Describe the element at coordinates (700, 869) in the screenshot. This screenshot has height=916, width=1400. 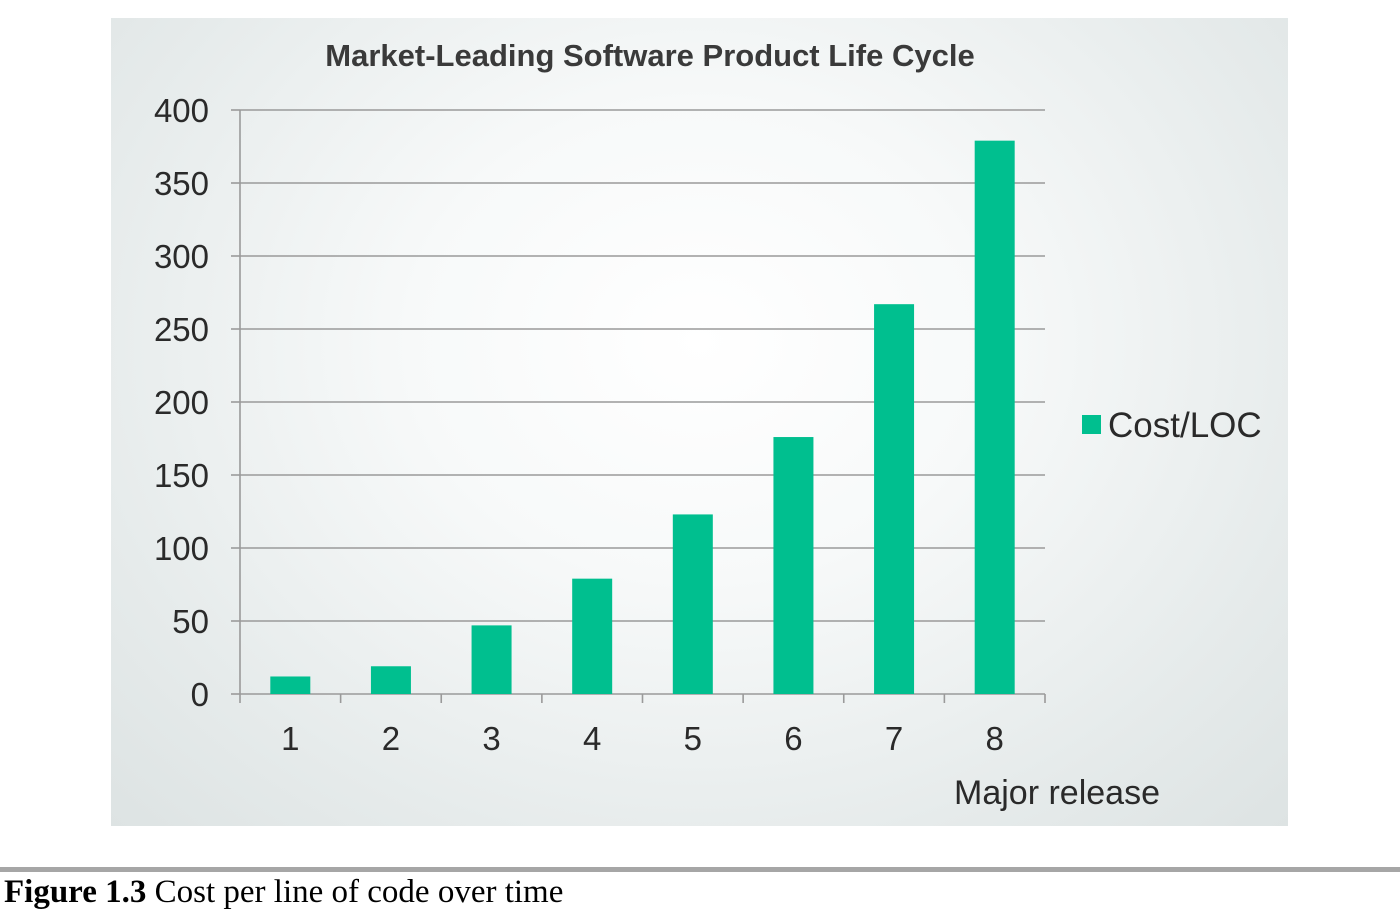
I see `caption-divider` at that location.